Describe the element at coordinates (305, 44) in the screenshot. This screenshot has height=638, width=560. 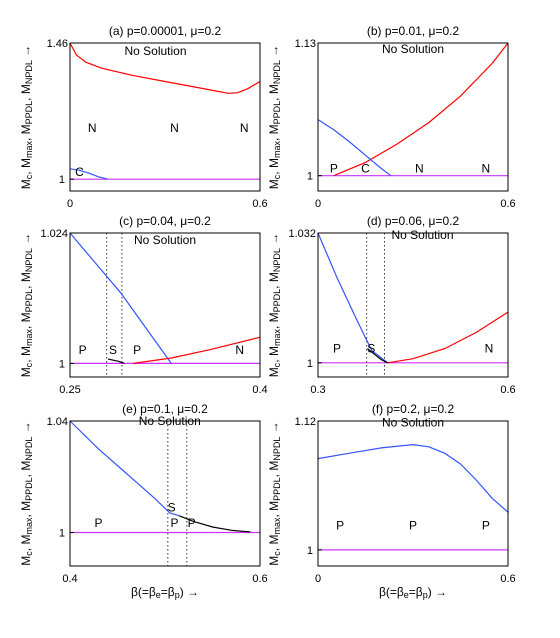
I see `y-tick-label: 1.13` at that location.